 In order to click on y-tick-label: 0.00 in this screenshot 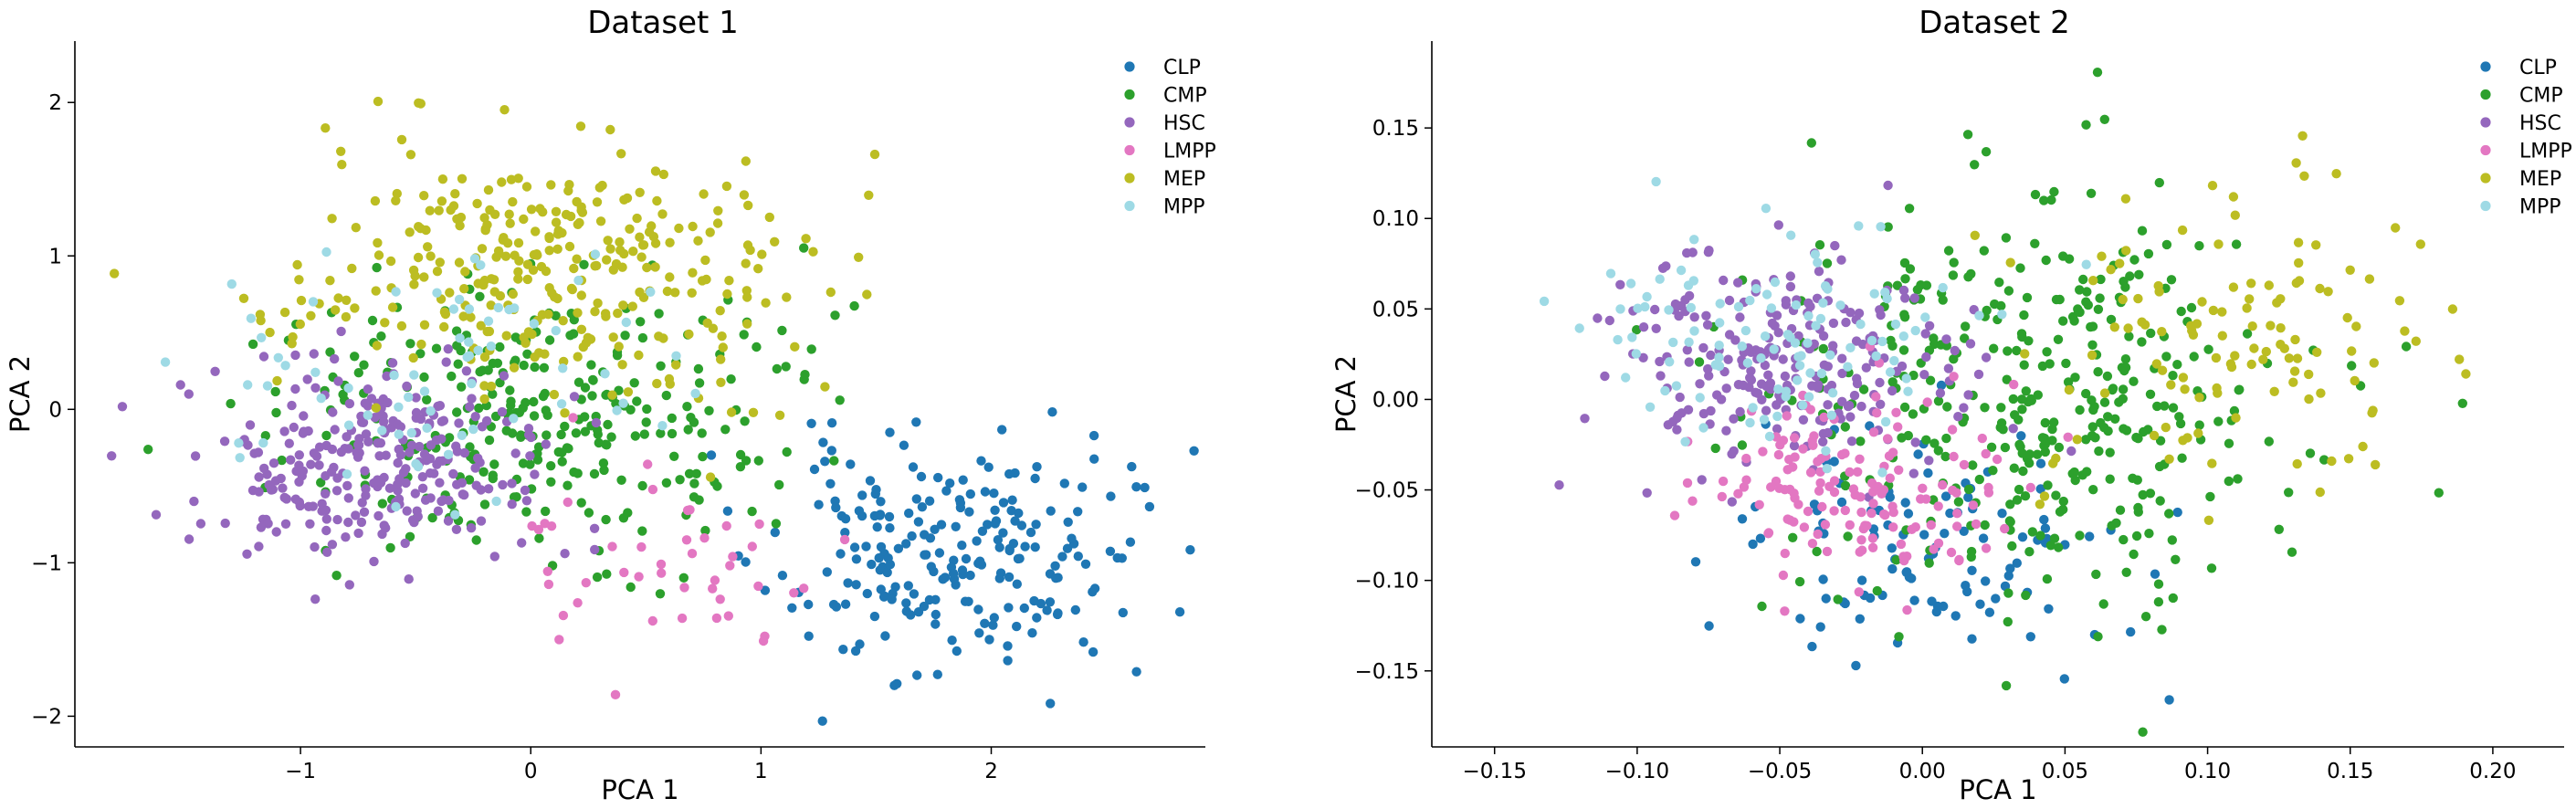, I will do `click(1395, 400)`.